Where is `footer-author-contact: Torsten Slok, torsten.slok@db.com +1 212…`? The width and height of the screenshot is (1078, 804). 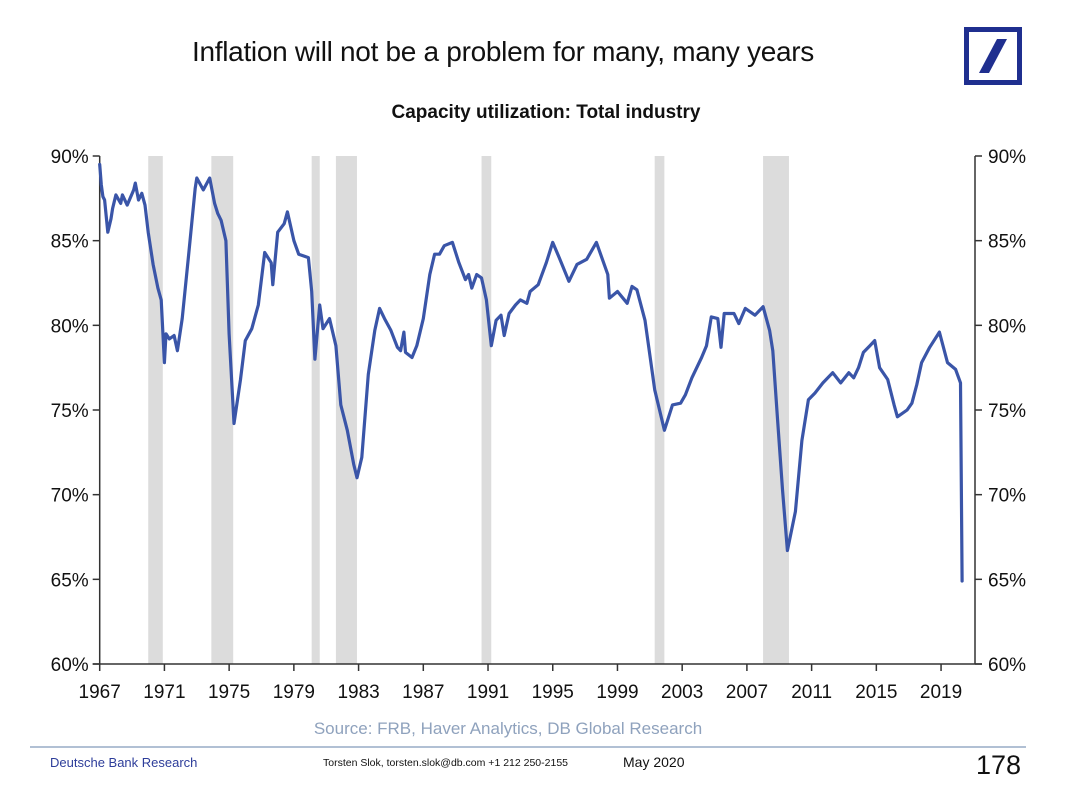 footer-author-contact: Torsten Slok, torsten.slok@db.com +1 212… is located at coordinates (446, 763).